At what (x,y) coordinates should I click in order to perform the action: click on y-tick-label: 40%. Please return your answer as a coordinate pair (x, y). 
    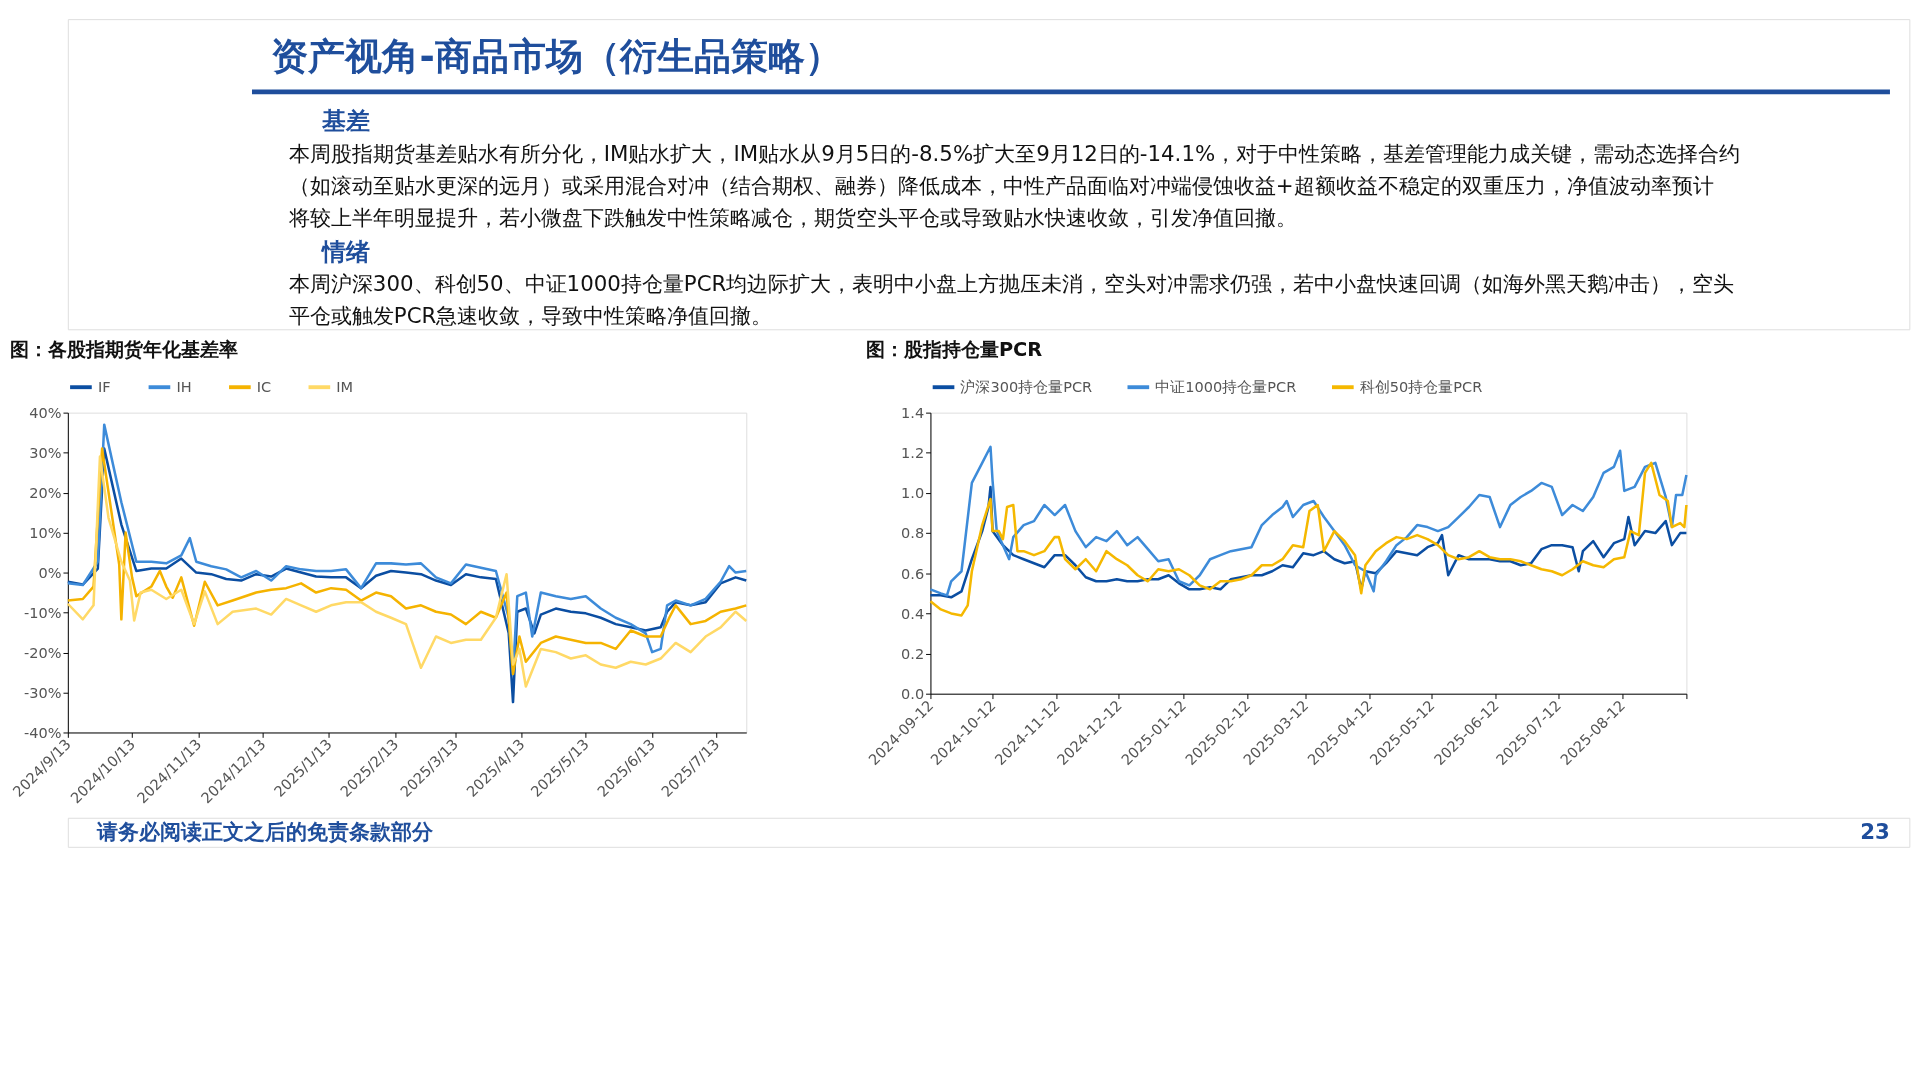
    Looking at the image, I should click on (45, 412).